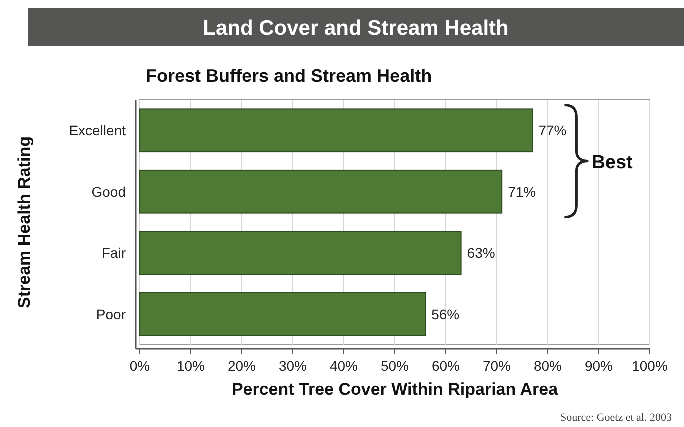 This screenshot has height=427, width=684. Describe the element at coordinates (293, 366) in the screenshot. I see `x-tick-label: 30%` at that location.